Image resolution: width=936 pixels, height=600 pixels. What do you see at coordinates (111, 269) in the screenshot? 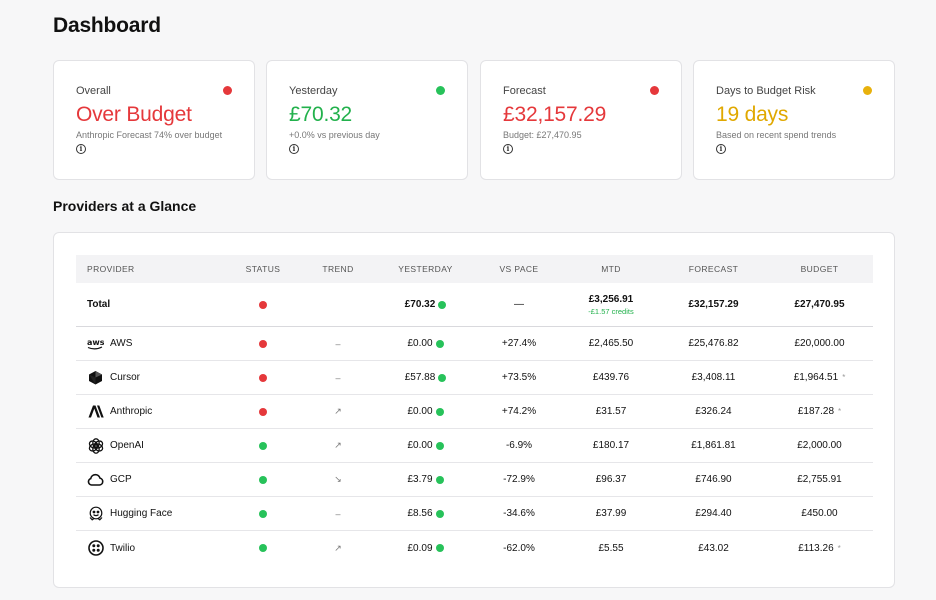
I see `header-provider: PROVIDER` at bounding box center [111, 269].